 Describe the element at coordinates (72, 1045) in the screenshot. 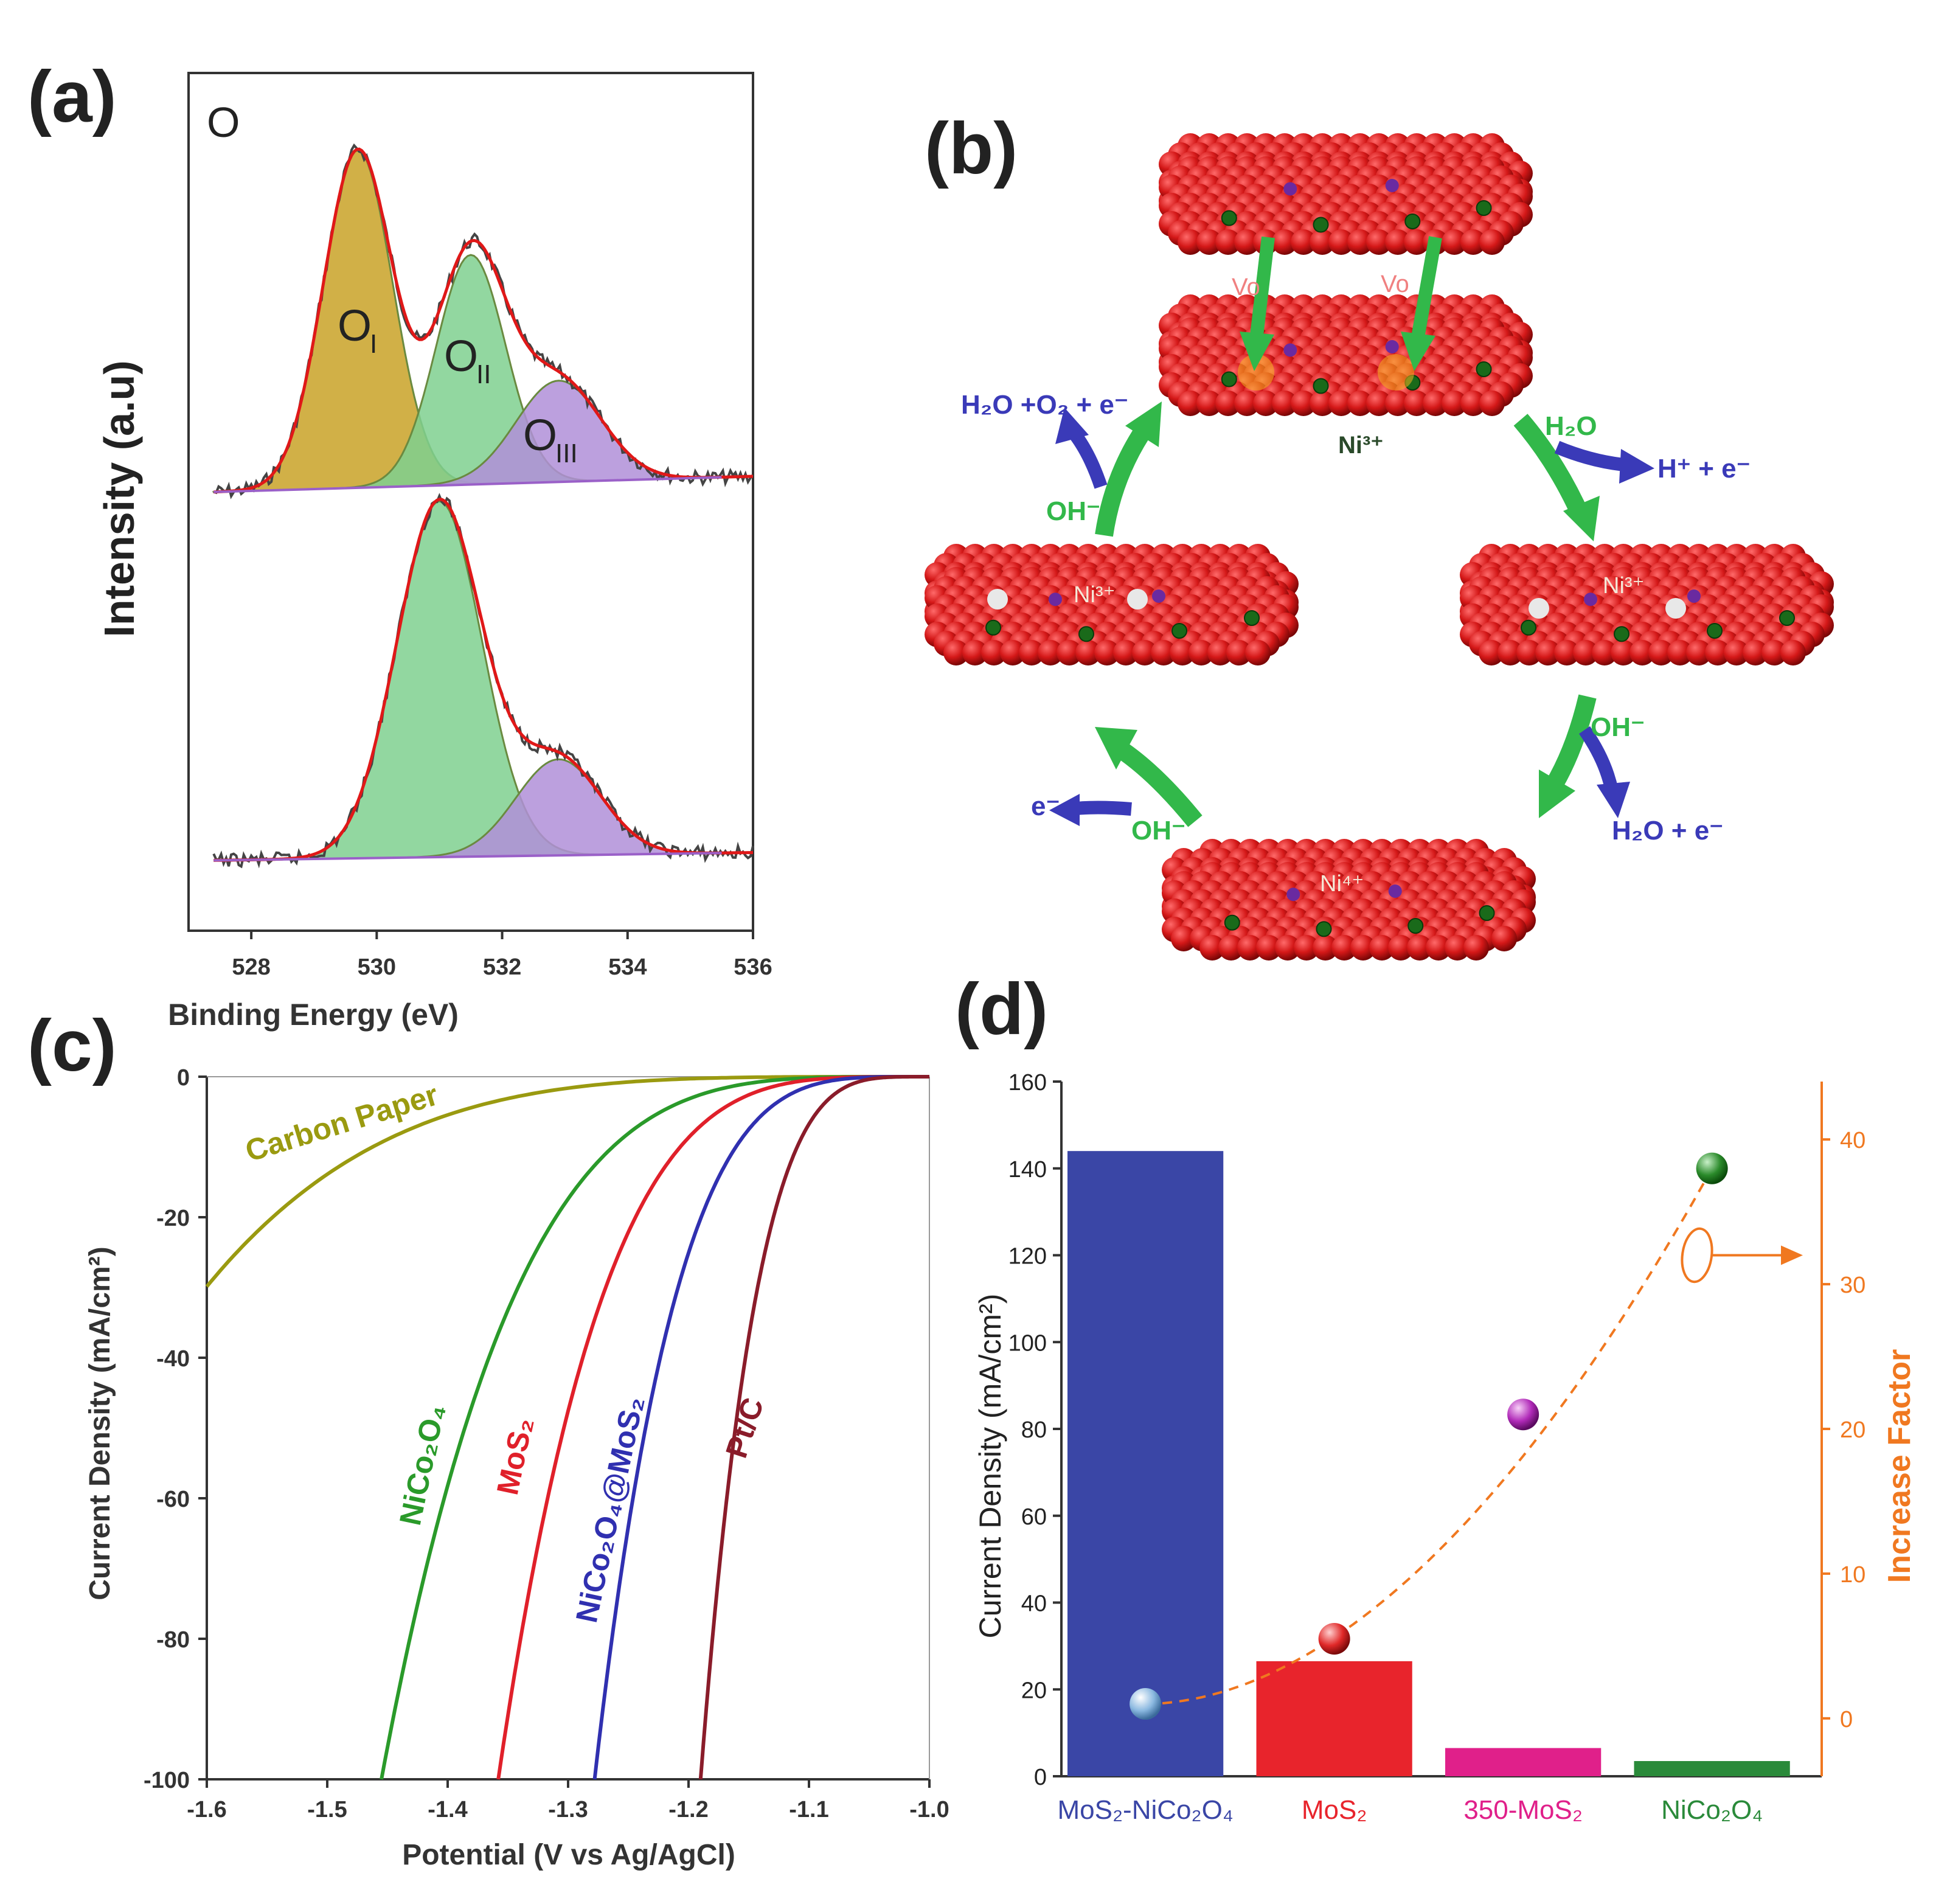

I see `panel-c-label: (c)` at that location.